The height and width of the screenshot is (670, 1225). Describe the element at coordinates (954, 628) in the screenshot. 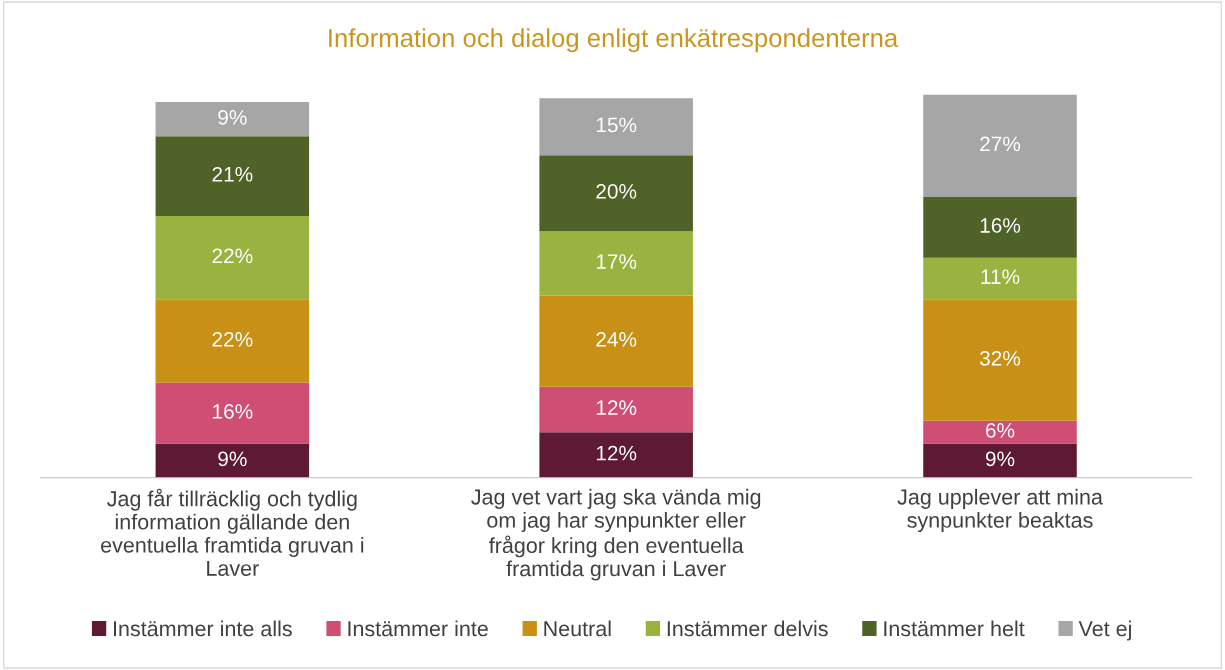

I see `legend-label: Instämmer helt` at that location.